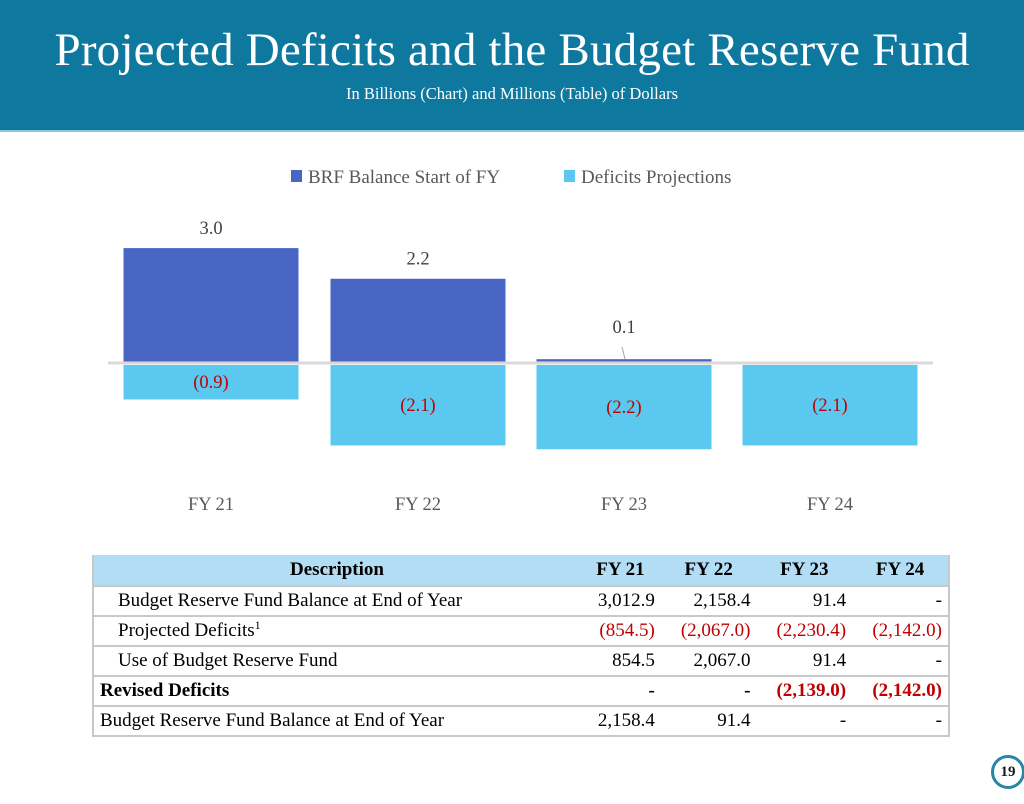  What do you see at coordinates (569, 176) in the screenshot?
I see `legend-swatch-deficits` at bounding box center [569, 176].